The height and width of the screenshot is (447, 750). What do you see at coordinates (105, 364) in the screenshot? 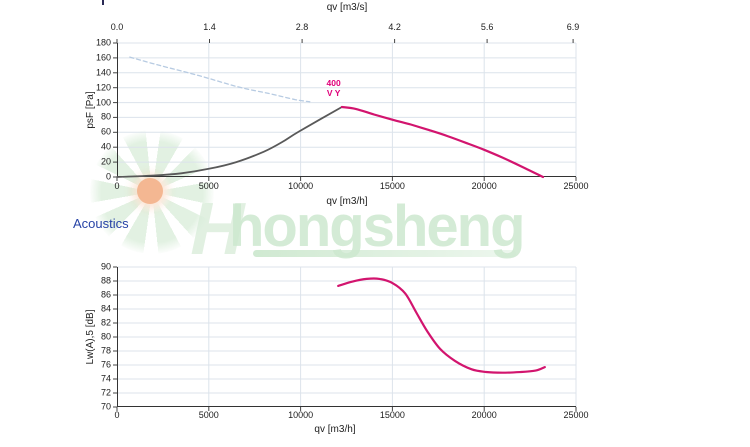
I see `y-tick-label: 76` at bounding box center [105, 364].